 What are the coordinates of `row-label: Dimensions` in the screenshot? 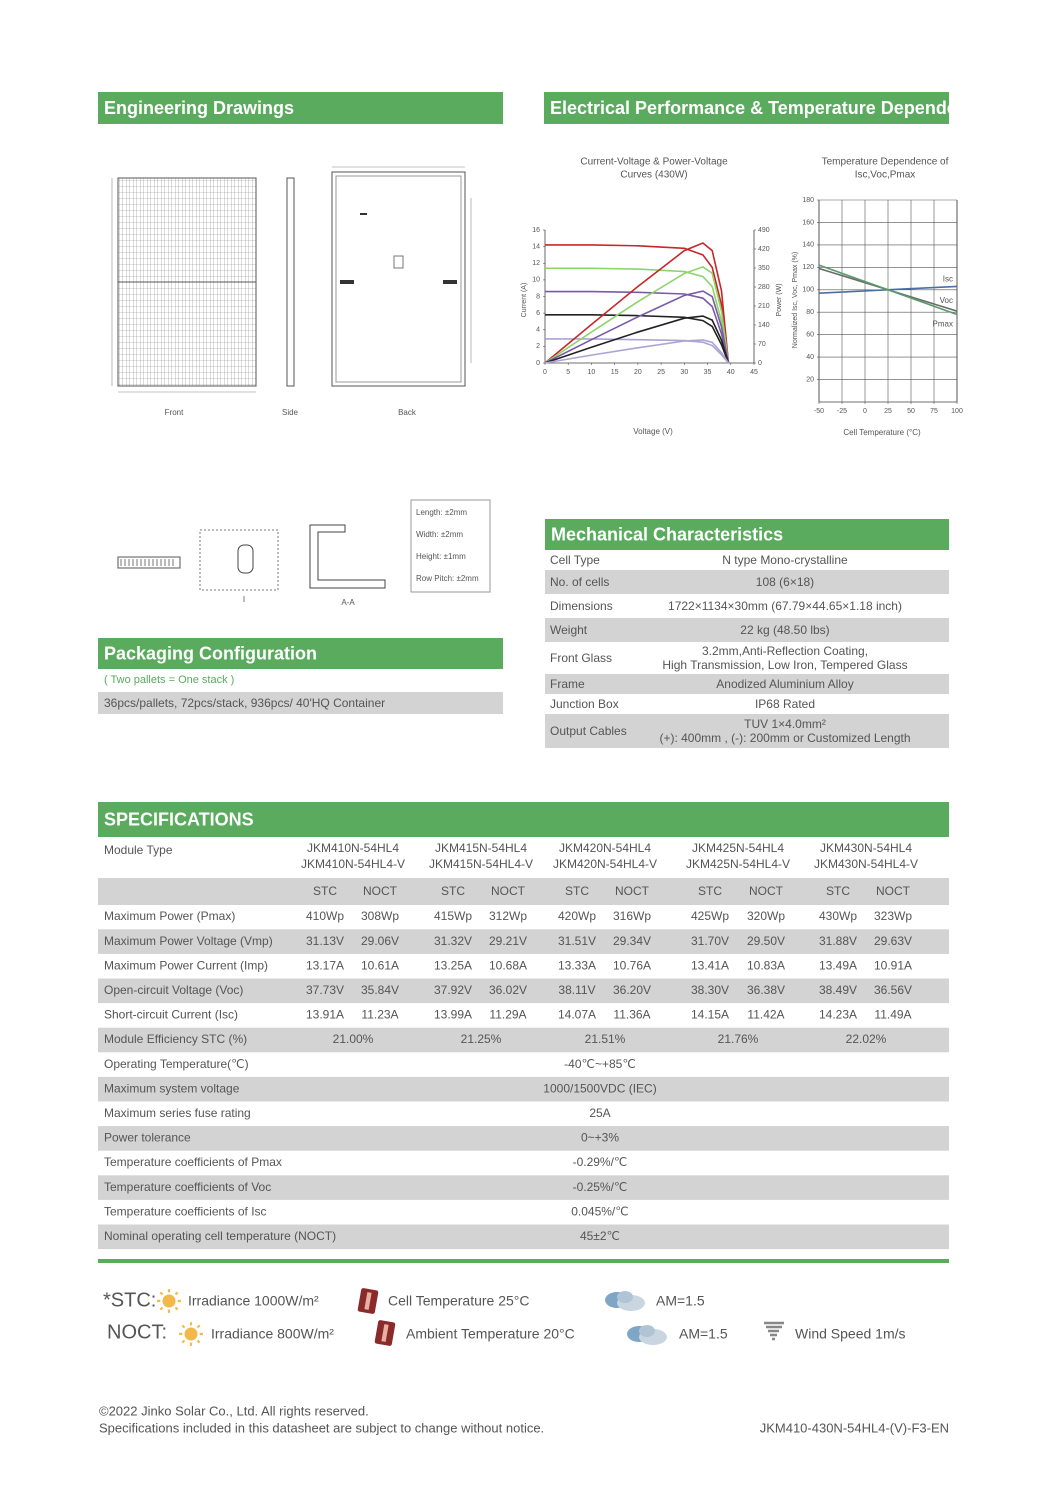 It's located at (581, 606).